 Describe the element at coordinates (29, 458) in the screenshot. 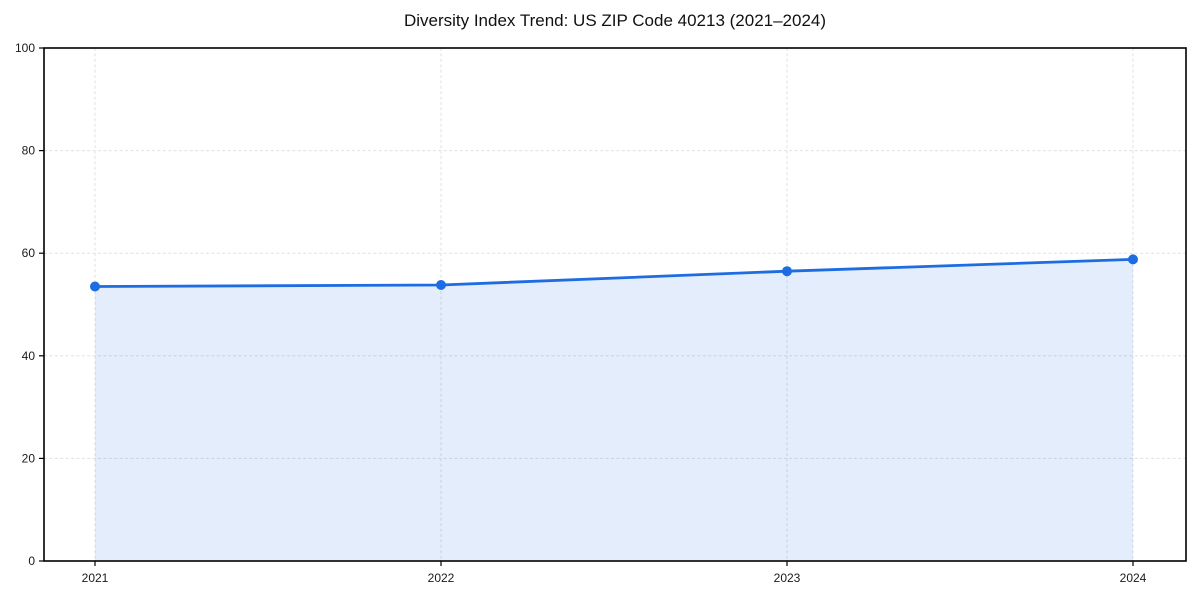

I see `y-tick-label: 20` at that location.